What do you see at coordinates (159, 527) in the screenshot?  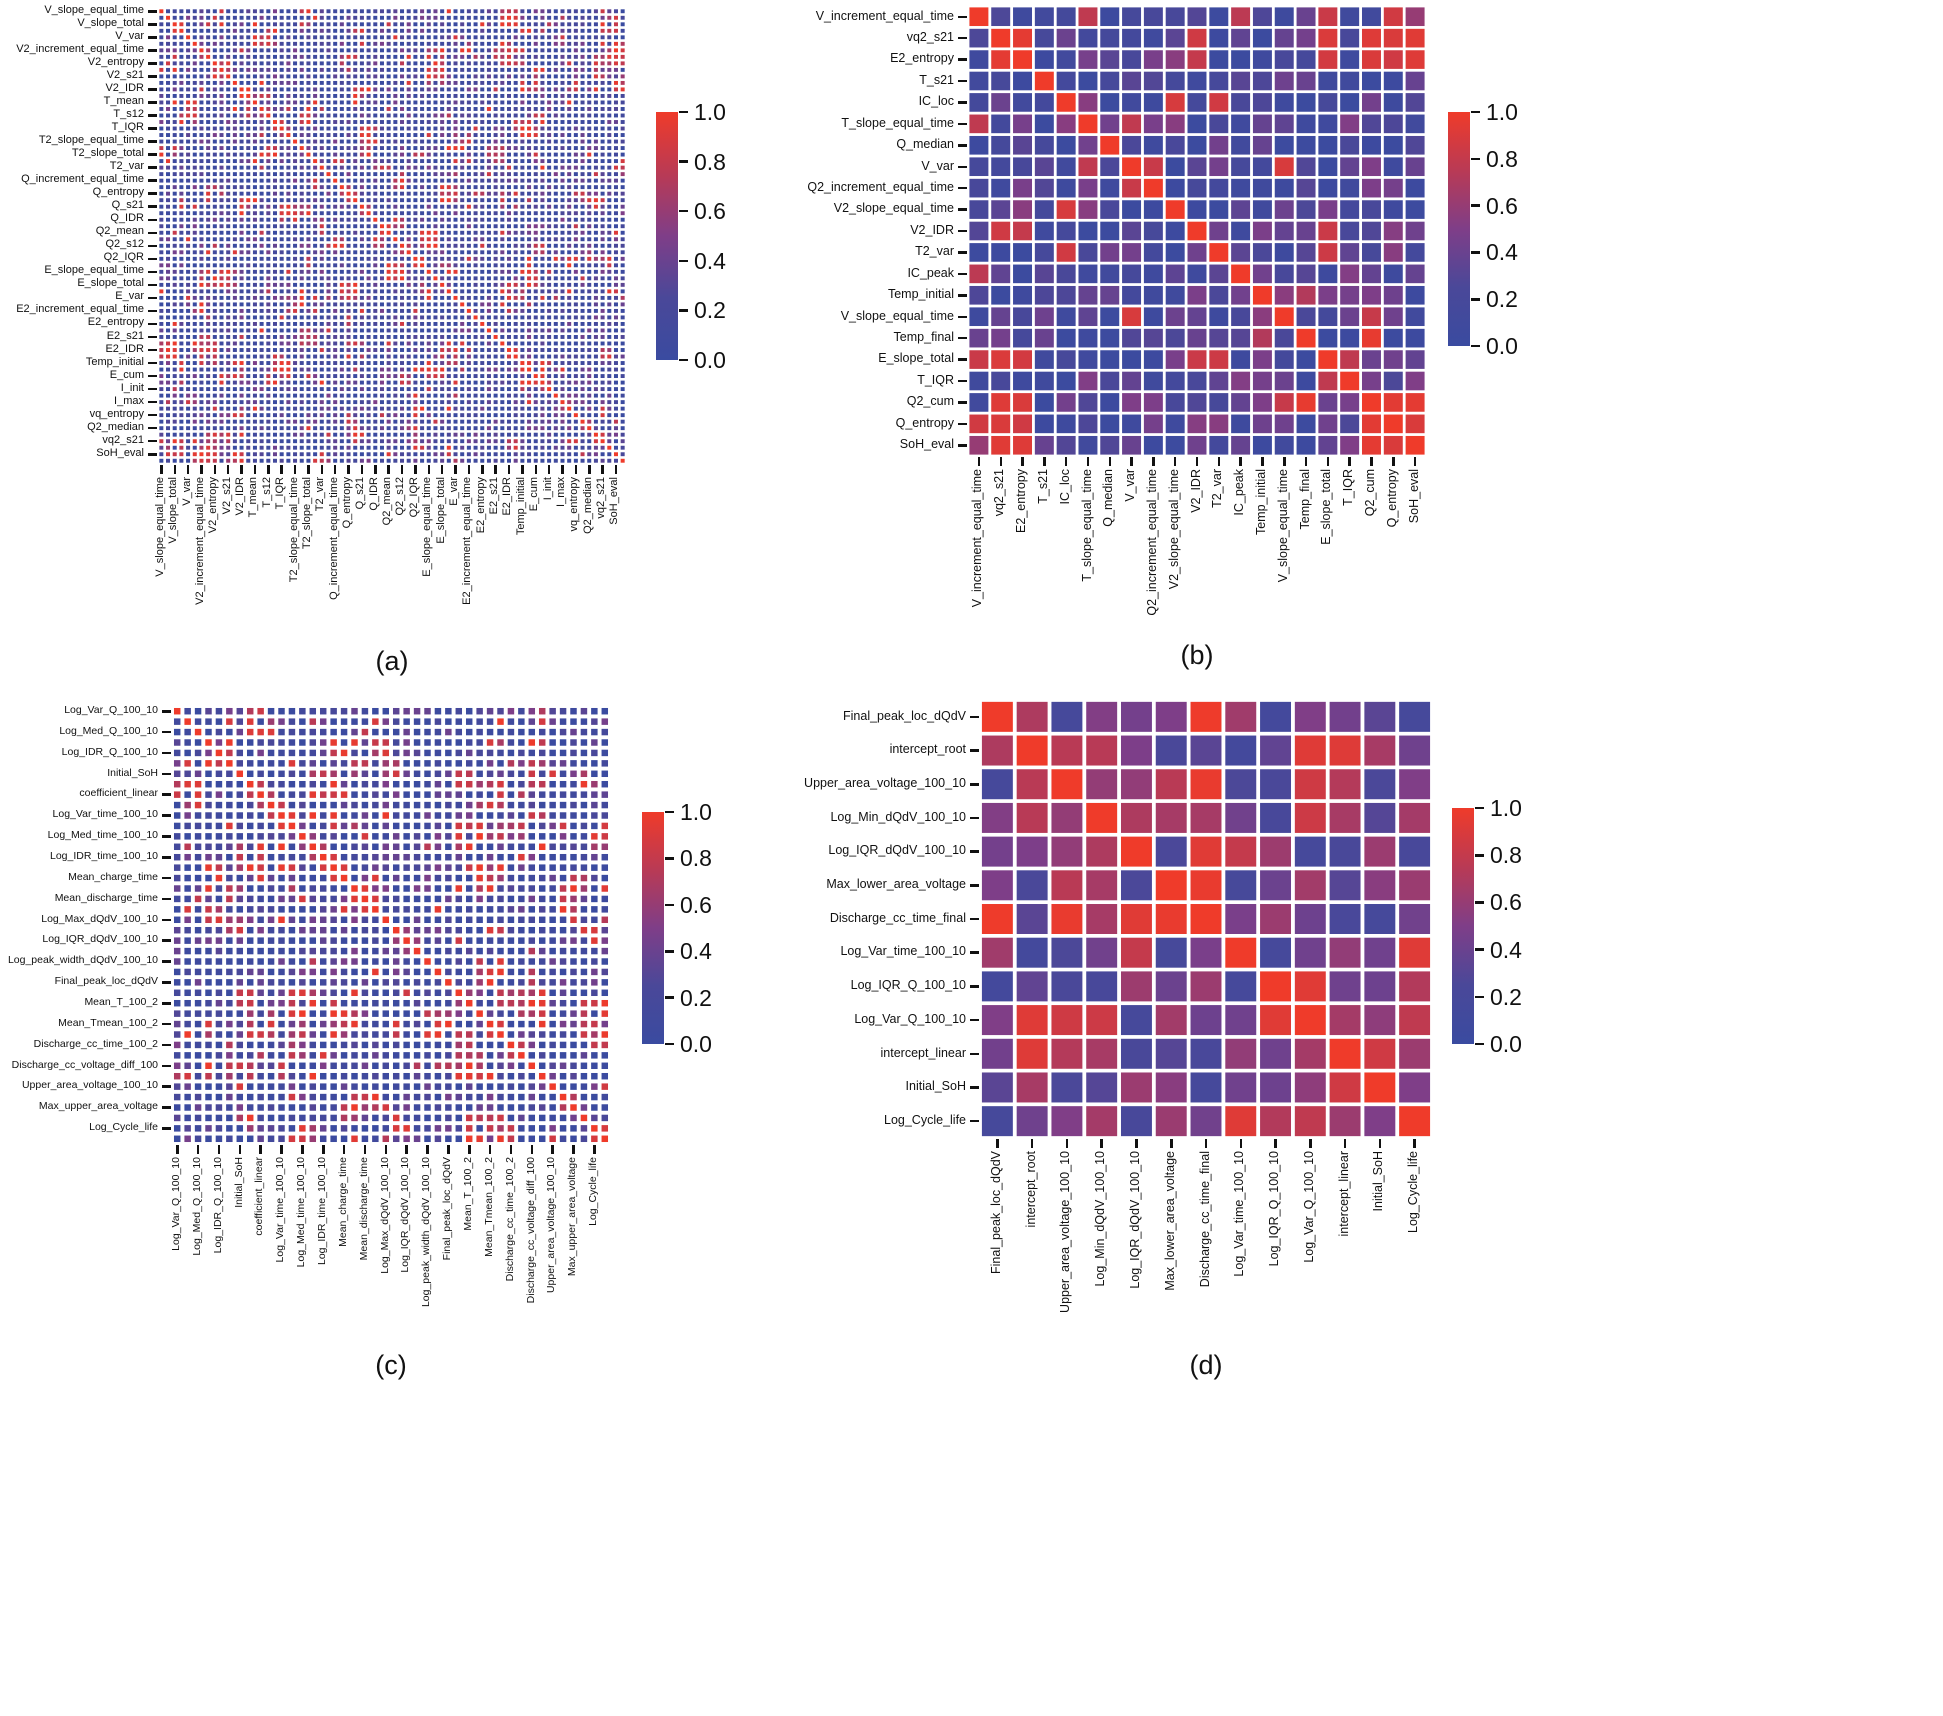 I see `x-axis-label: V_slope_equal_time` at bounding box center [159, 527].